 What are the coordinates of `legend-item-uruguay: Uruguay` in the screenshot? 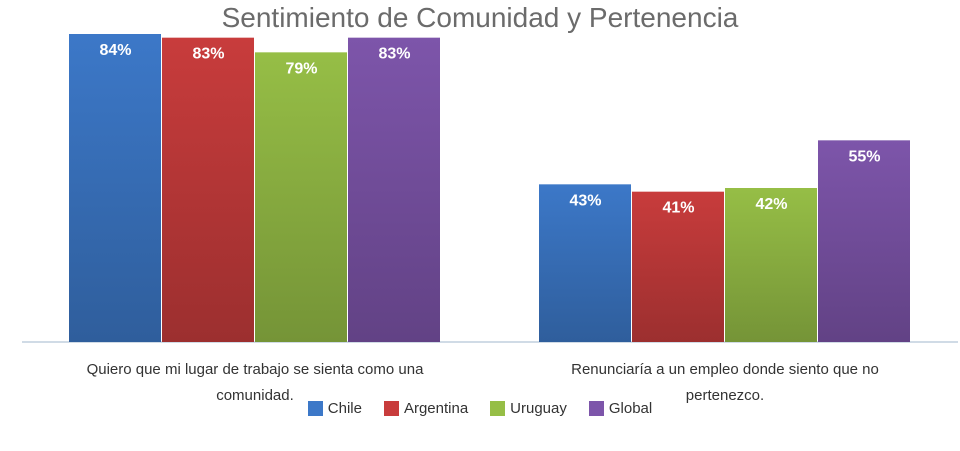 It's located at (528, 408).